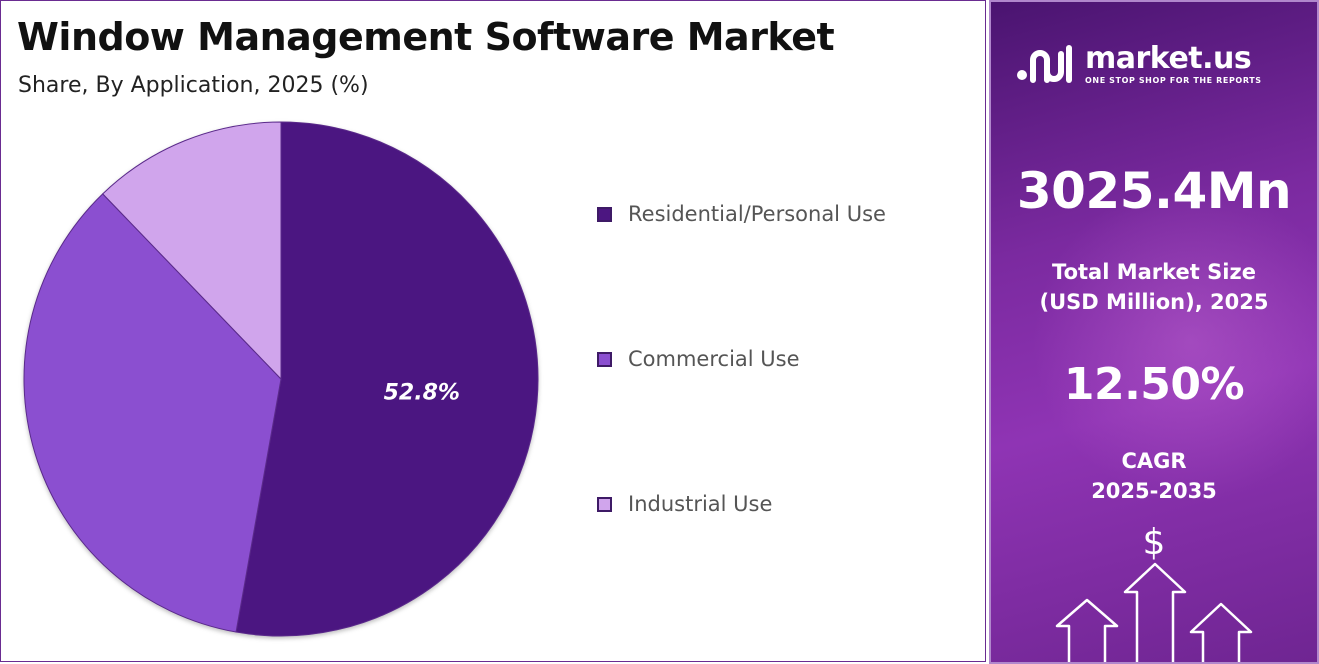 The height and width of the screenshot is (664, 1319). Describe the element at coordinates (1154, 302) in the screenshot. I see `market-size-label-line2: (USD Million), 2025` at that location.